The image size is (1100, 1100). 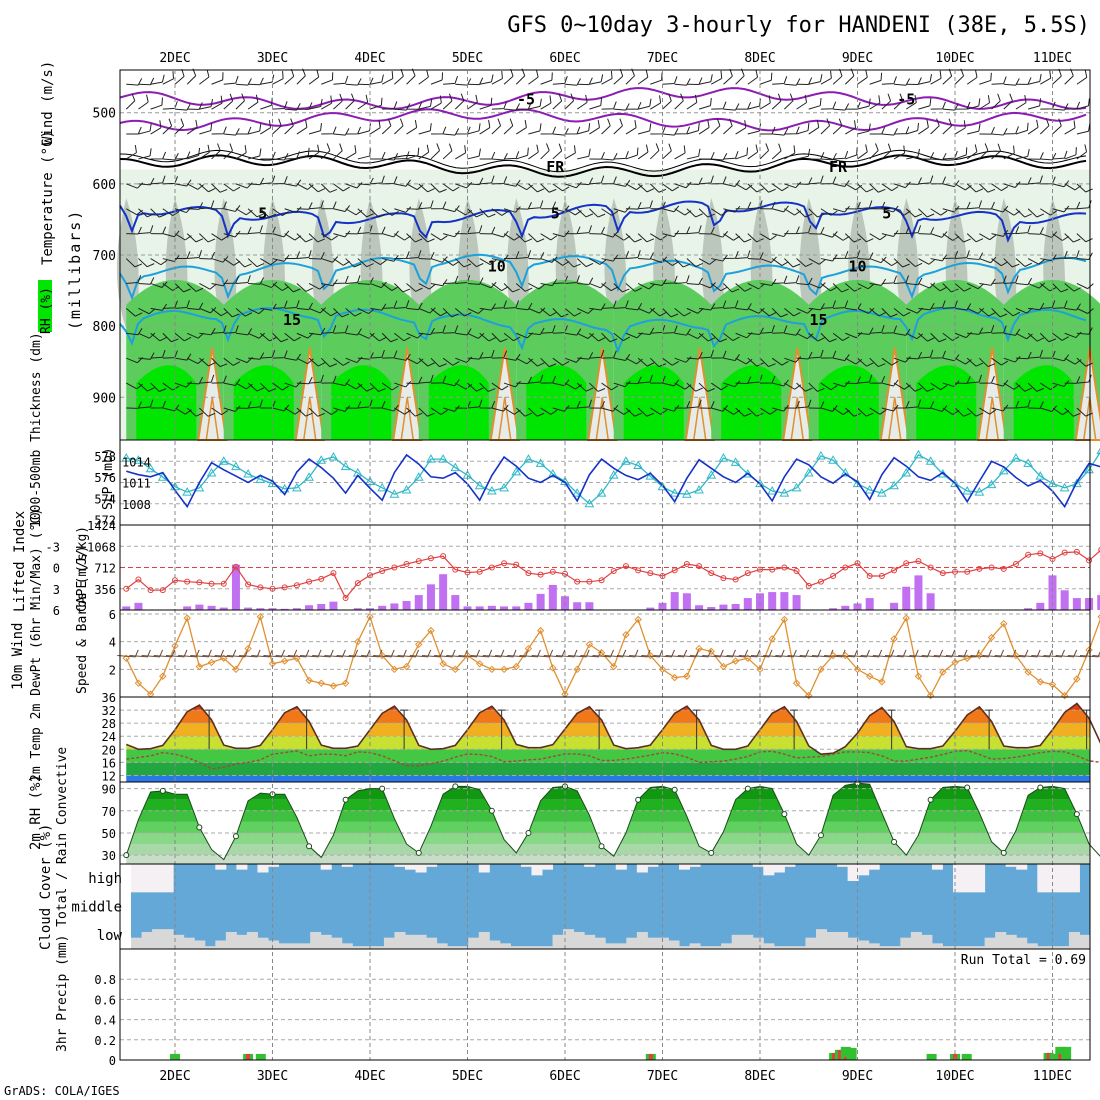 I want to click on upper-ylabel: (millibars), so click(x=75, y=269).